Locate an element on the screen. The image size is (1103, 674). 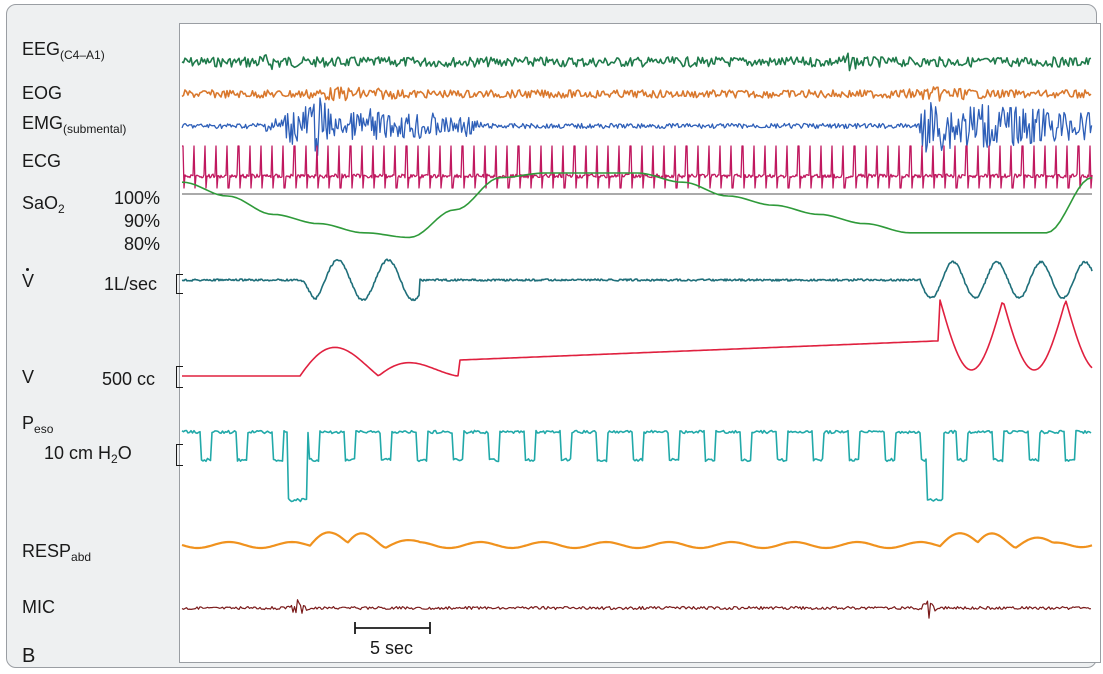
sao2-label: SaO2 is located at coordinates (43, 204).